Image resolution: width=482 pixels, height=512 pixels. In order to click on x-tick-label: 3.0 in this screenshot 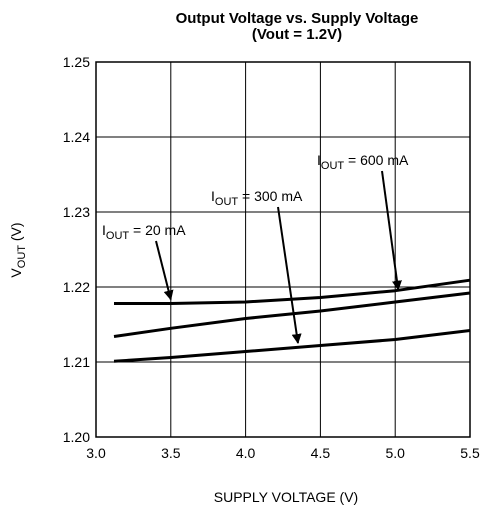, I will do `click(96, 453)`.